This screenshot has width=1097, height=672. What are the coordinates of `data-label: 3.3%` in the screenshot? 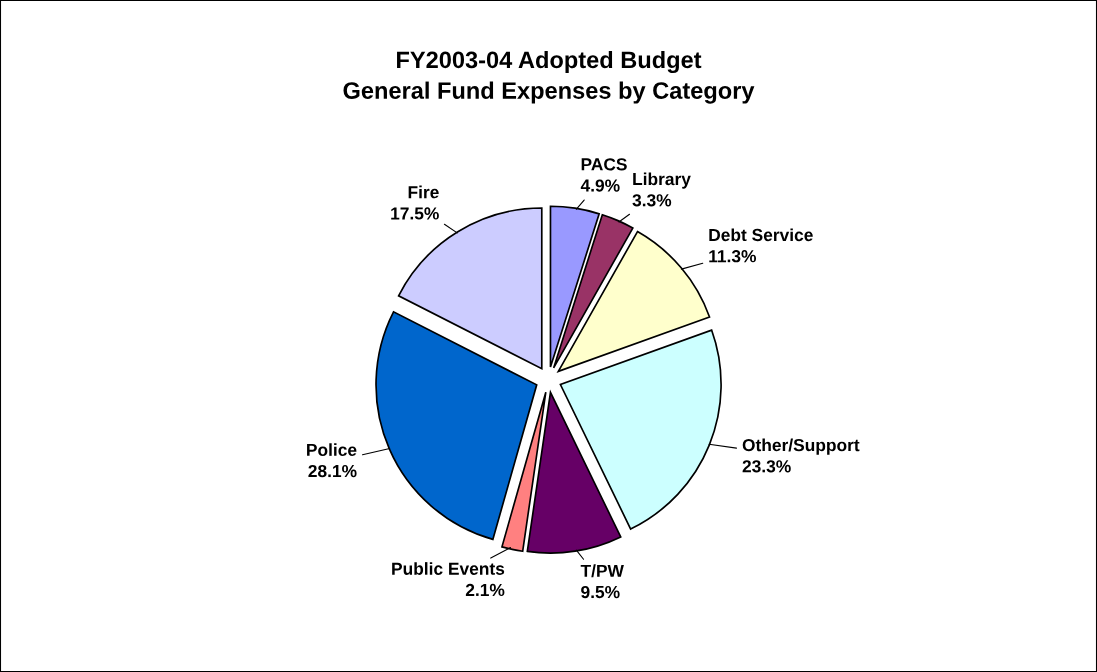 It's located at (652, 200).